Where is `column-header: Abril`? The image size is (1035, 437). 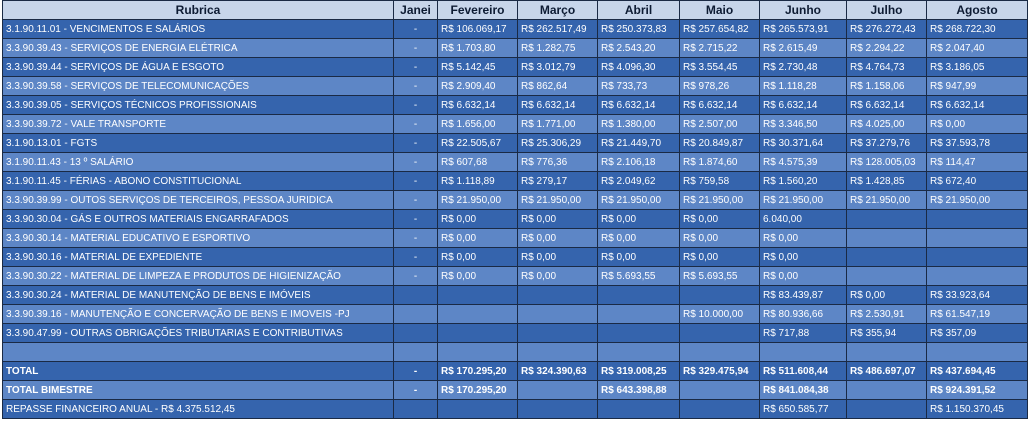
column-header: Abril is located at coordinates (638, 10).